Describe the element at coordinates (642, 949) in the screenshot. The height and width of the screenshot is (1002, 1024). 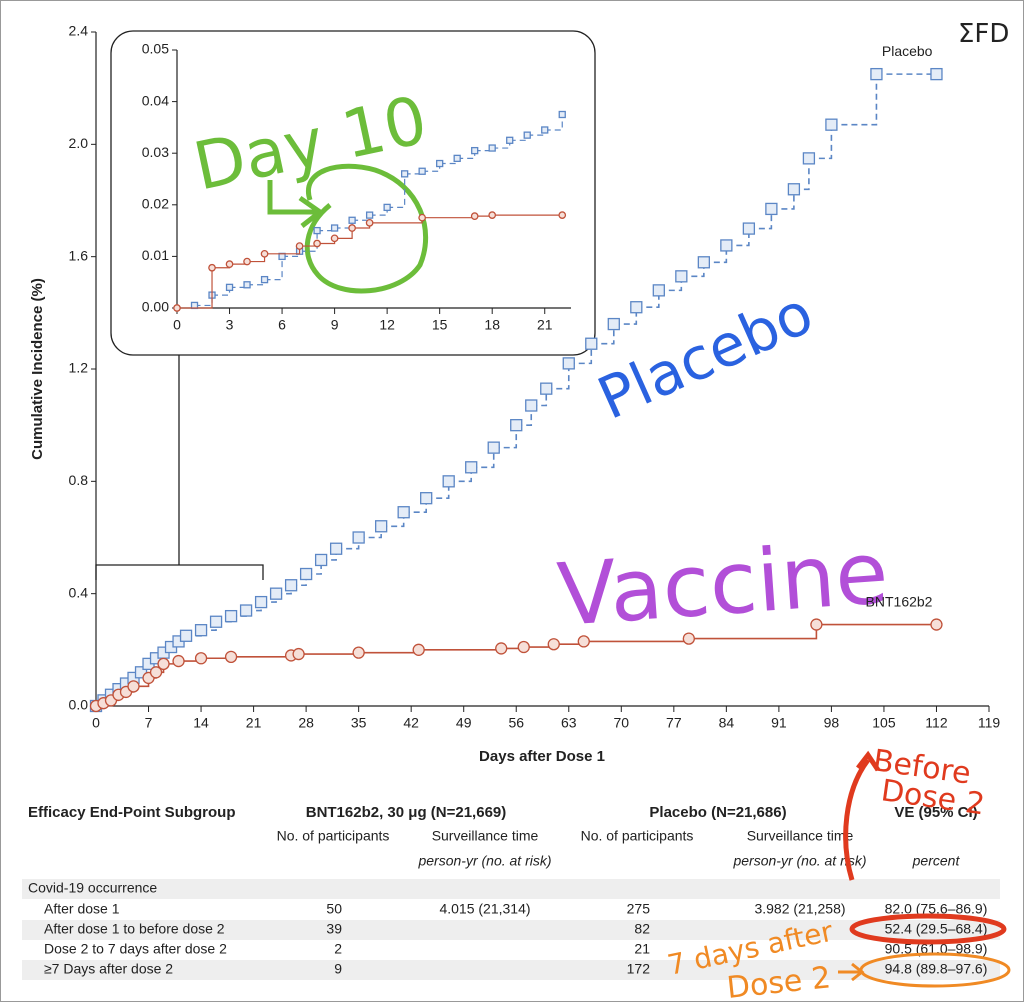
I see `table-cell: 21` at that location.